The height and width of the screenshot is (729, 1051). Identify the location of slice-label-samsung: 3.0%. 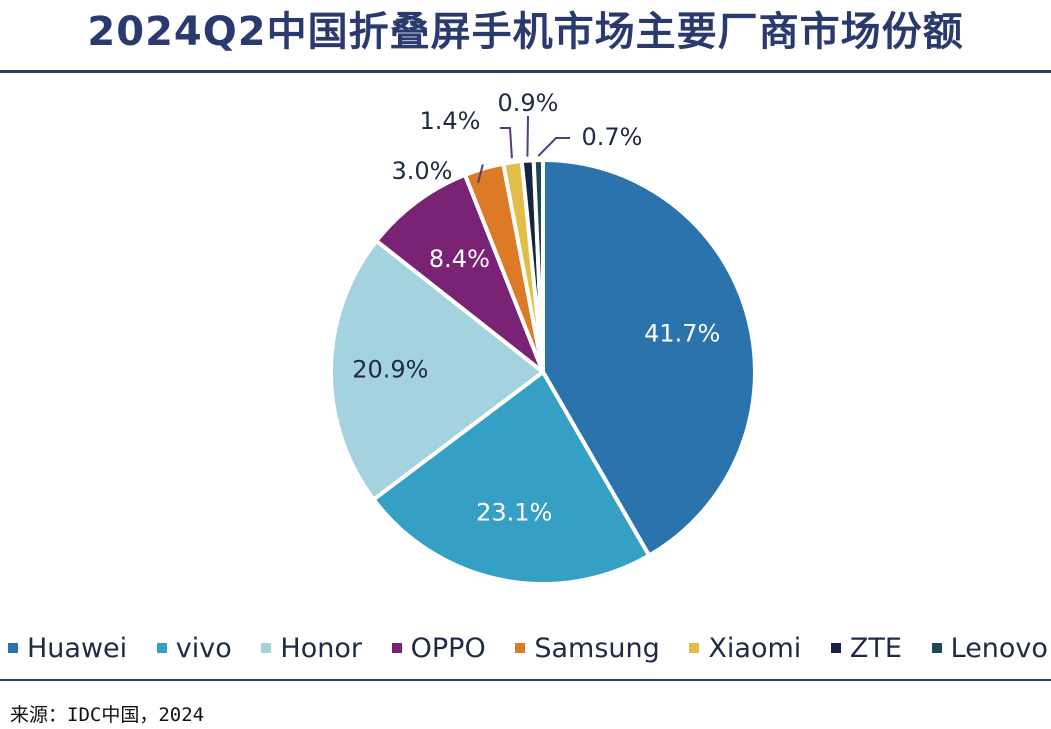
(422, 171).